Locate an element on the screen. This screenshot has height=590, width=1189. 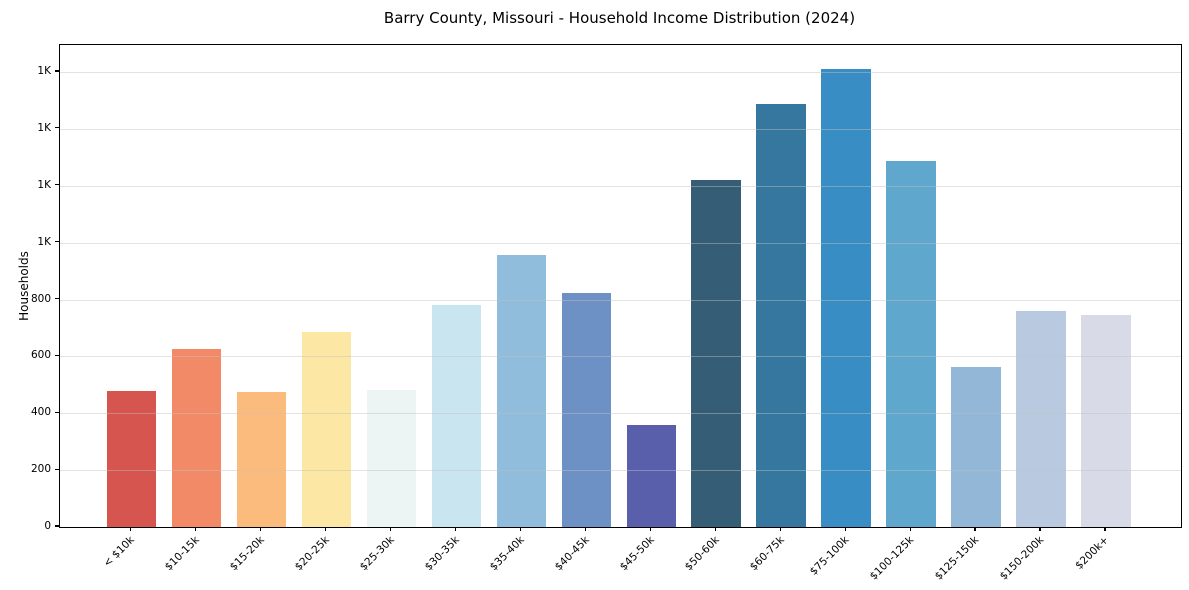
x-tick-label: $125-150k is located at coordinates (957, 558).